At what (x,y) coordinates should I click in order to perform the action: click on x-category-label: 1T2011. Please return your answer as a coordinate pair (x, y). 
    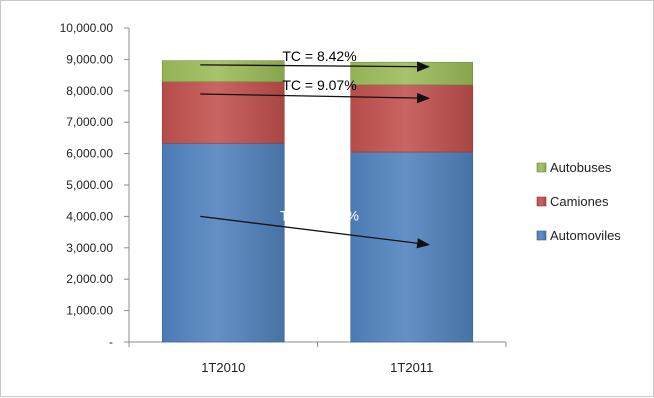
    Looking at the image, I should click on (411, 367).